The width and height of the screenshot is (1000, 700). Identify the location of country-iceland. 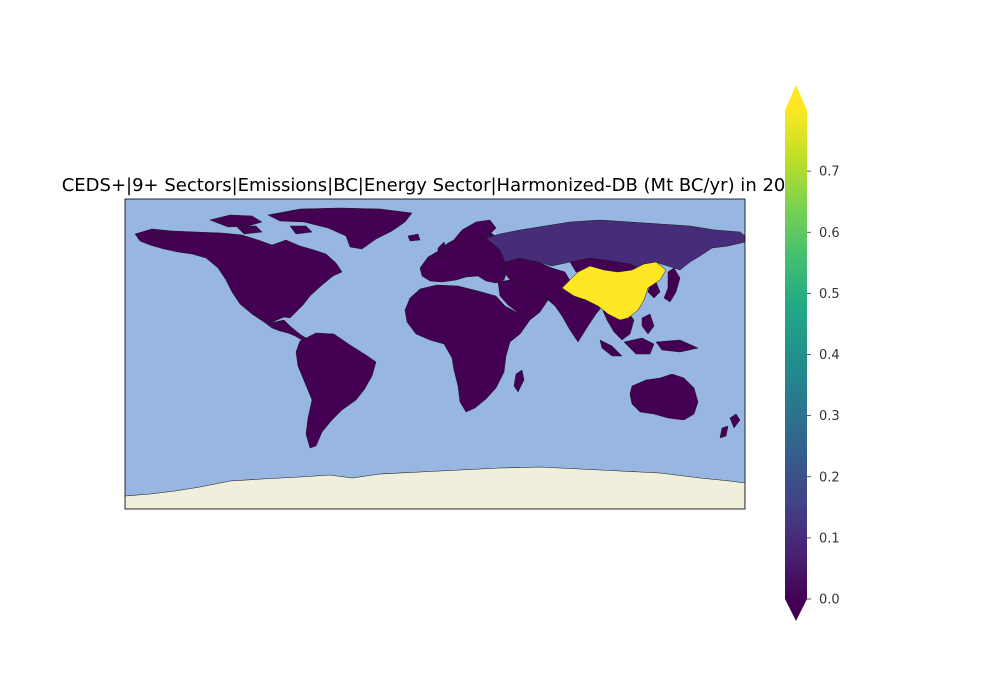
(414, 237).